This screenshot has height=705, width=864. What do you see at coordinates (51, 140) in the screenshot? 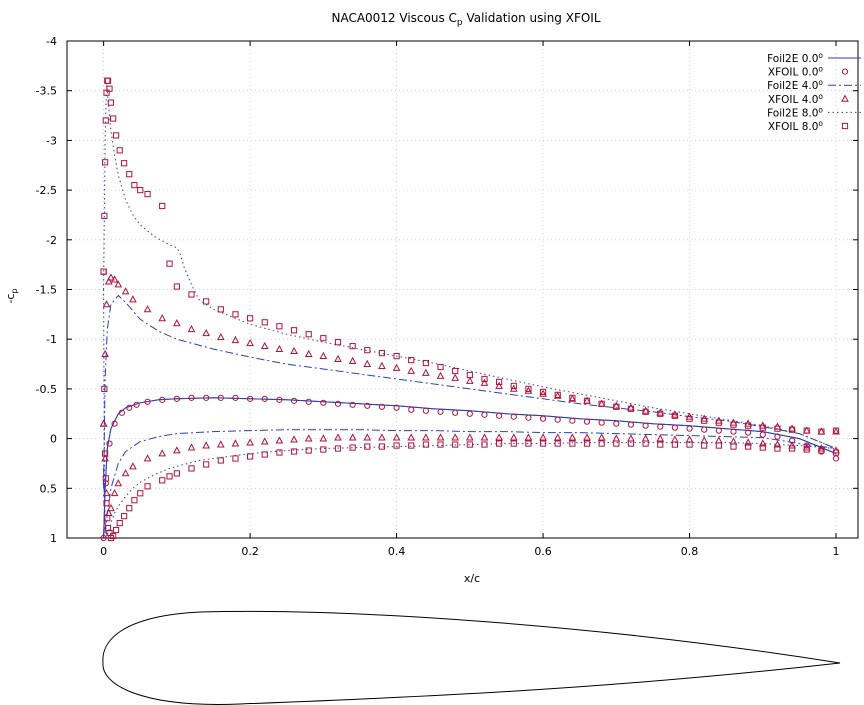
I see `y-tick-label: -3` at bounding box center [51, 140].